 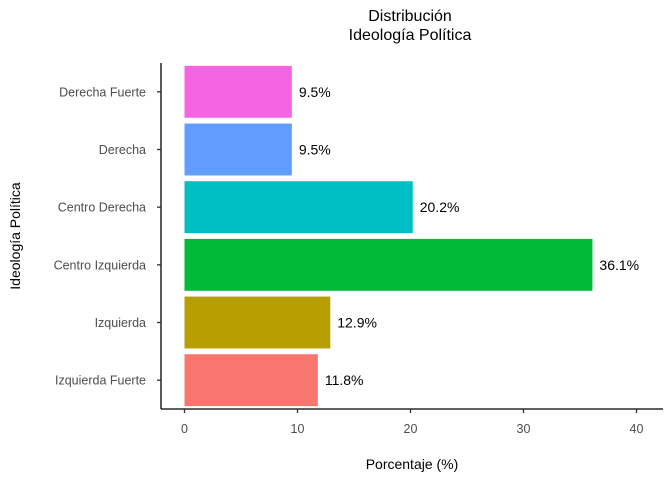 I want to click on y-tick-label: Derecha Fuerte, so click(x=102, y=92).